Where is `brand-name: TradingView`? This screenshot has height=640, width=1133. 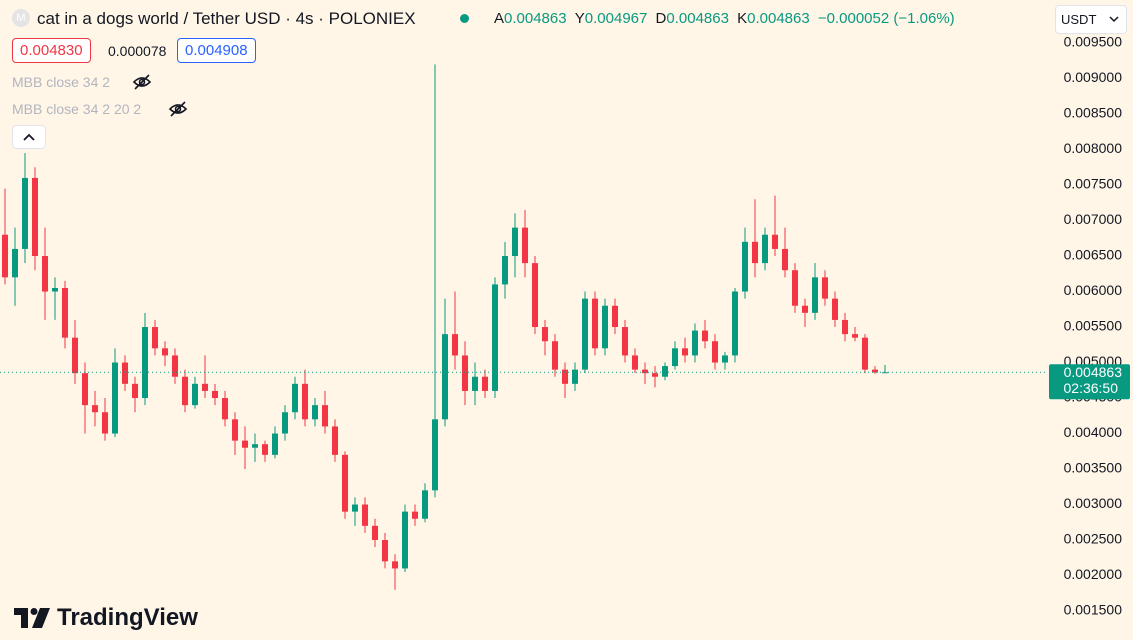 brand-name: TradingView is located at coordinates (127, 617).